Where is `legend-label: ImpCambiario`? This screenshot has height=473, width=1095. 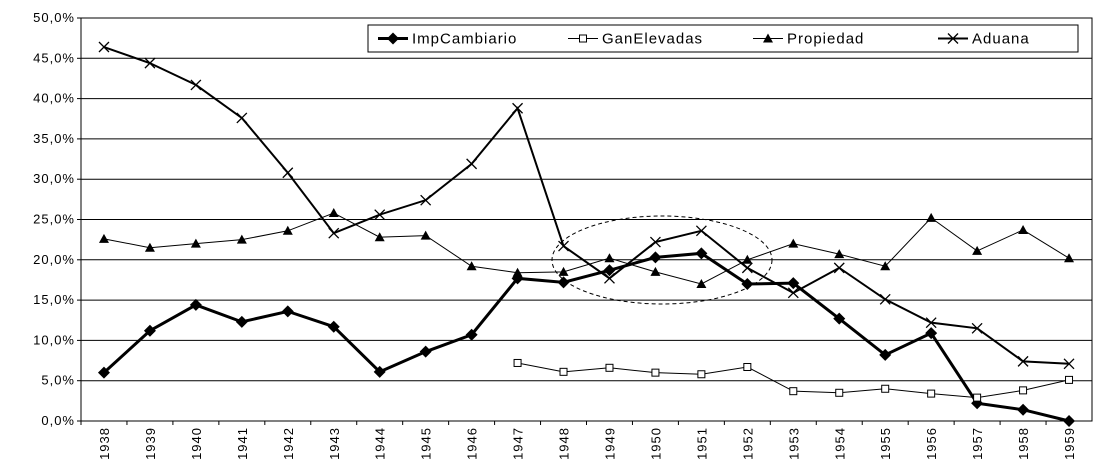
legend-label: ImpCambiario is located at coordinates (464, 39).